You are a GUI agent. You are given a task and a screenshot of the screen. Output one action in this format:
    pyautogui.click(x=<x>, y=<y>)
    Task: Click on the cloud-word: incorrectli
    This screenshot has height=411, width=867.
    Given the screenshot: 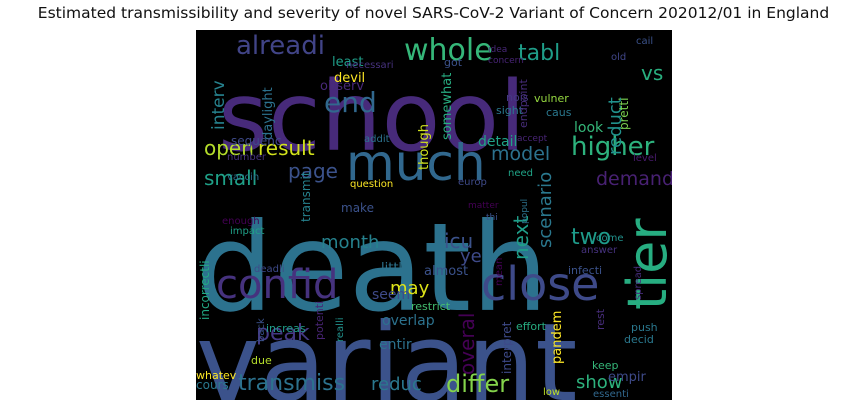 What is the action you would take?
    pyautogui.click(x=205, y=290)
    